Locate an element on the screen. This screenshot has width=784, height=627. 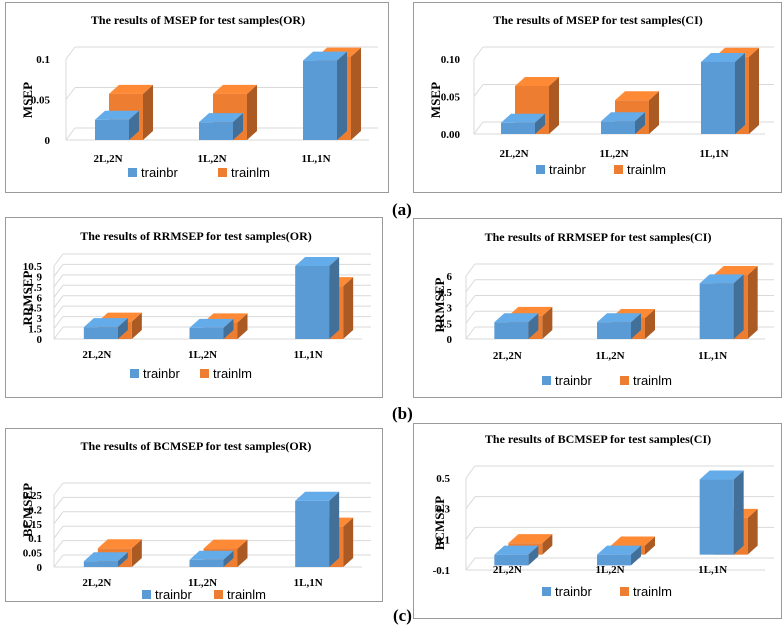
y-tick-label: 0 is located at coordinates (40, 340).